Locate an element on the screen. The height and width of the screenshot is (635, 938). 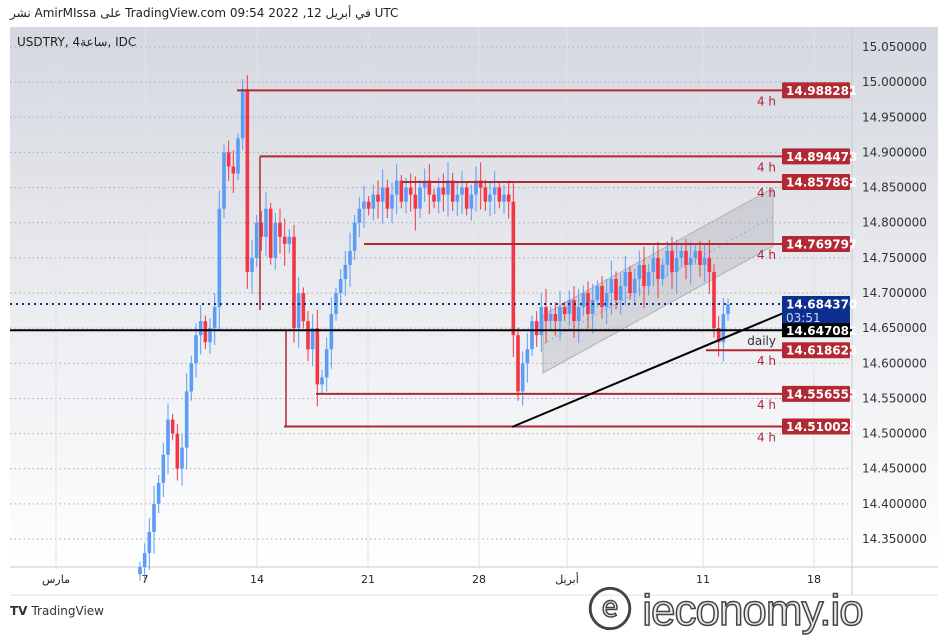
x-tick-label: 11 is located at coordinates (703, 579).